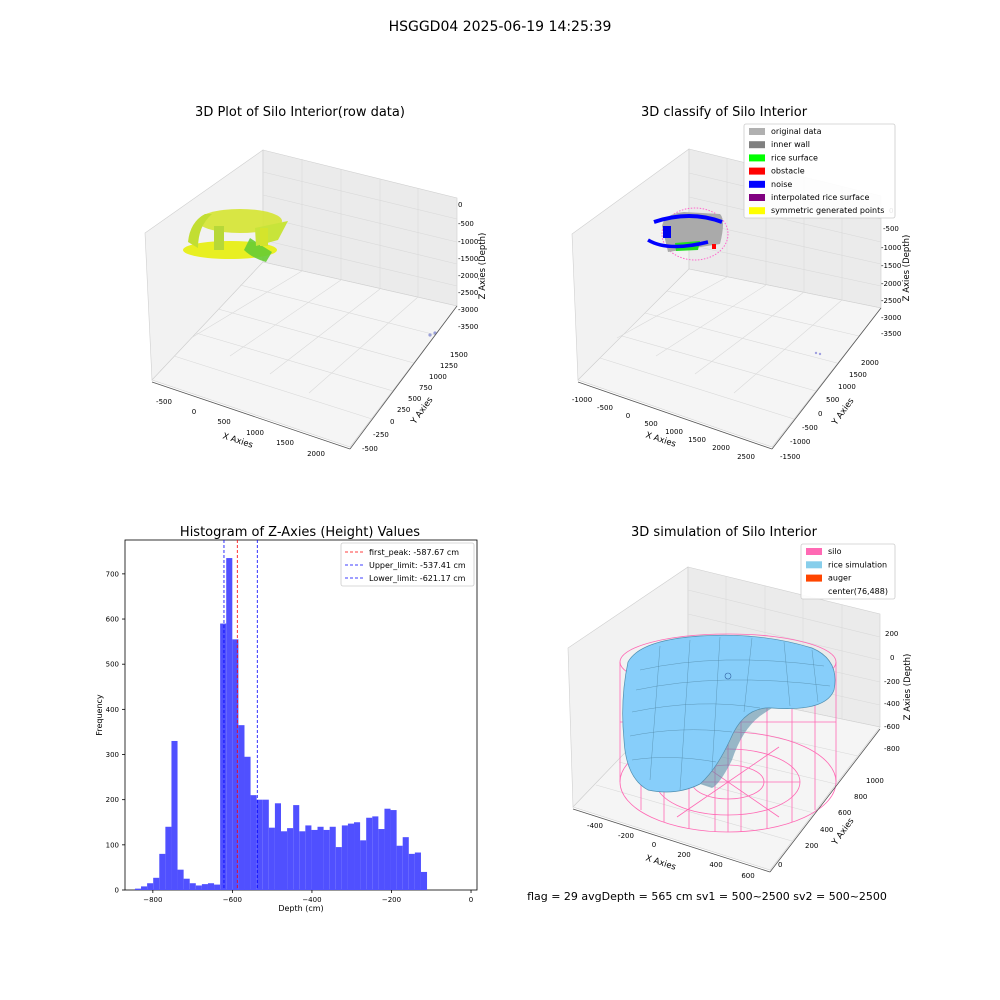 The width and height of the screenshot is (1000, 1000). What do you see at coordinates (468, 276) in the screenshot?
I see `raw-ztick: -2000` at bounding box center [468, 276].